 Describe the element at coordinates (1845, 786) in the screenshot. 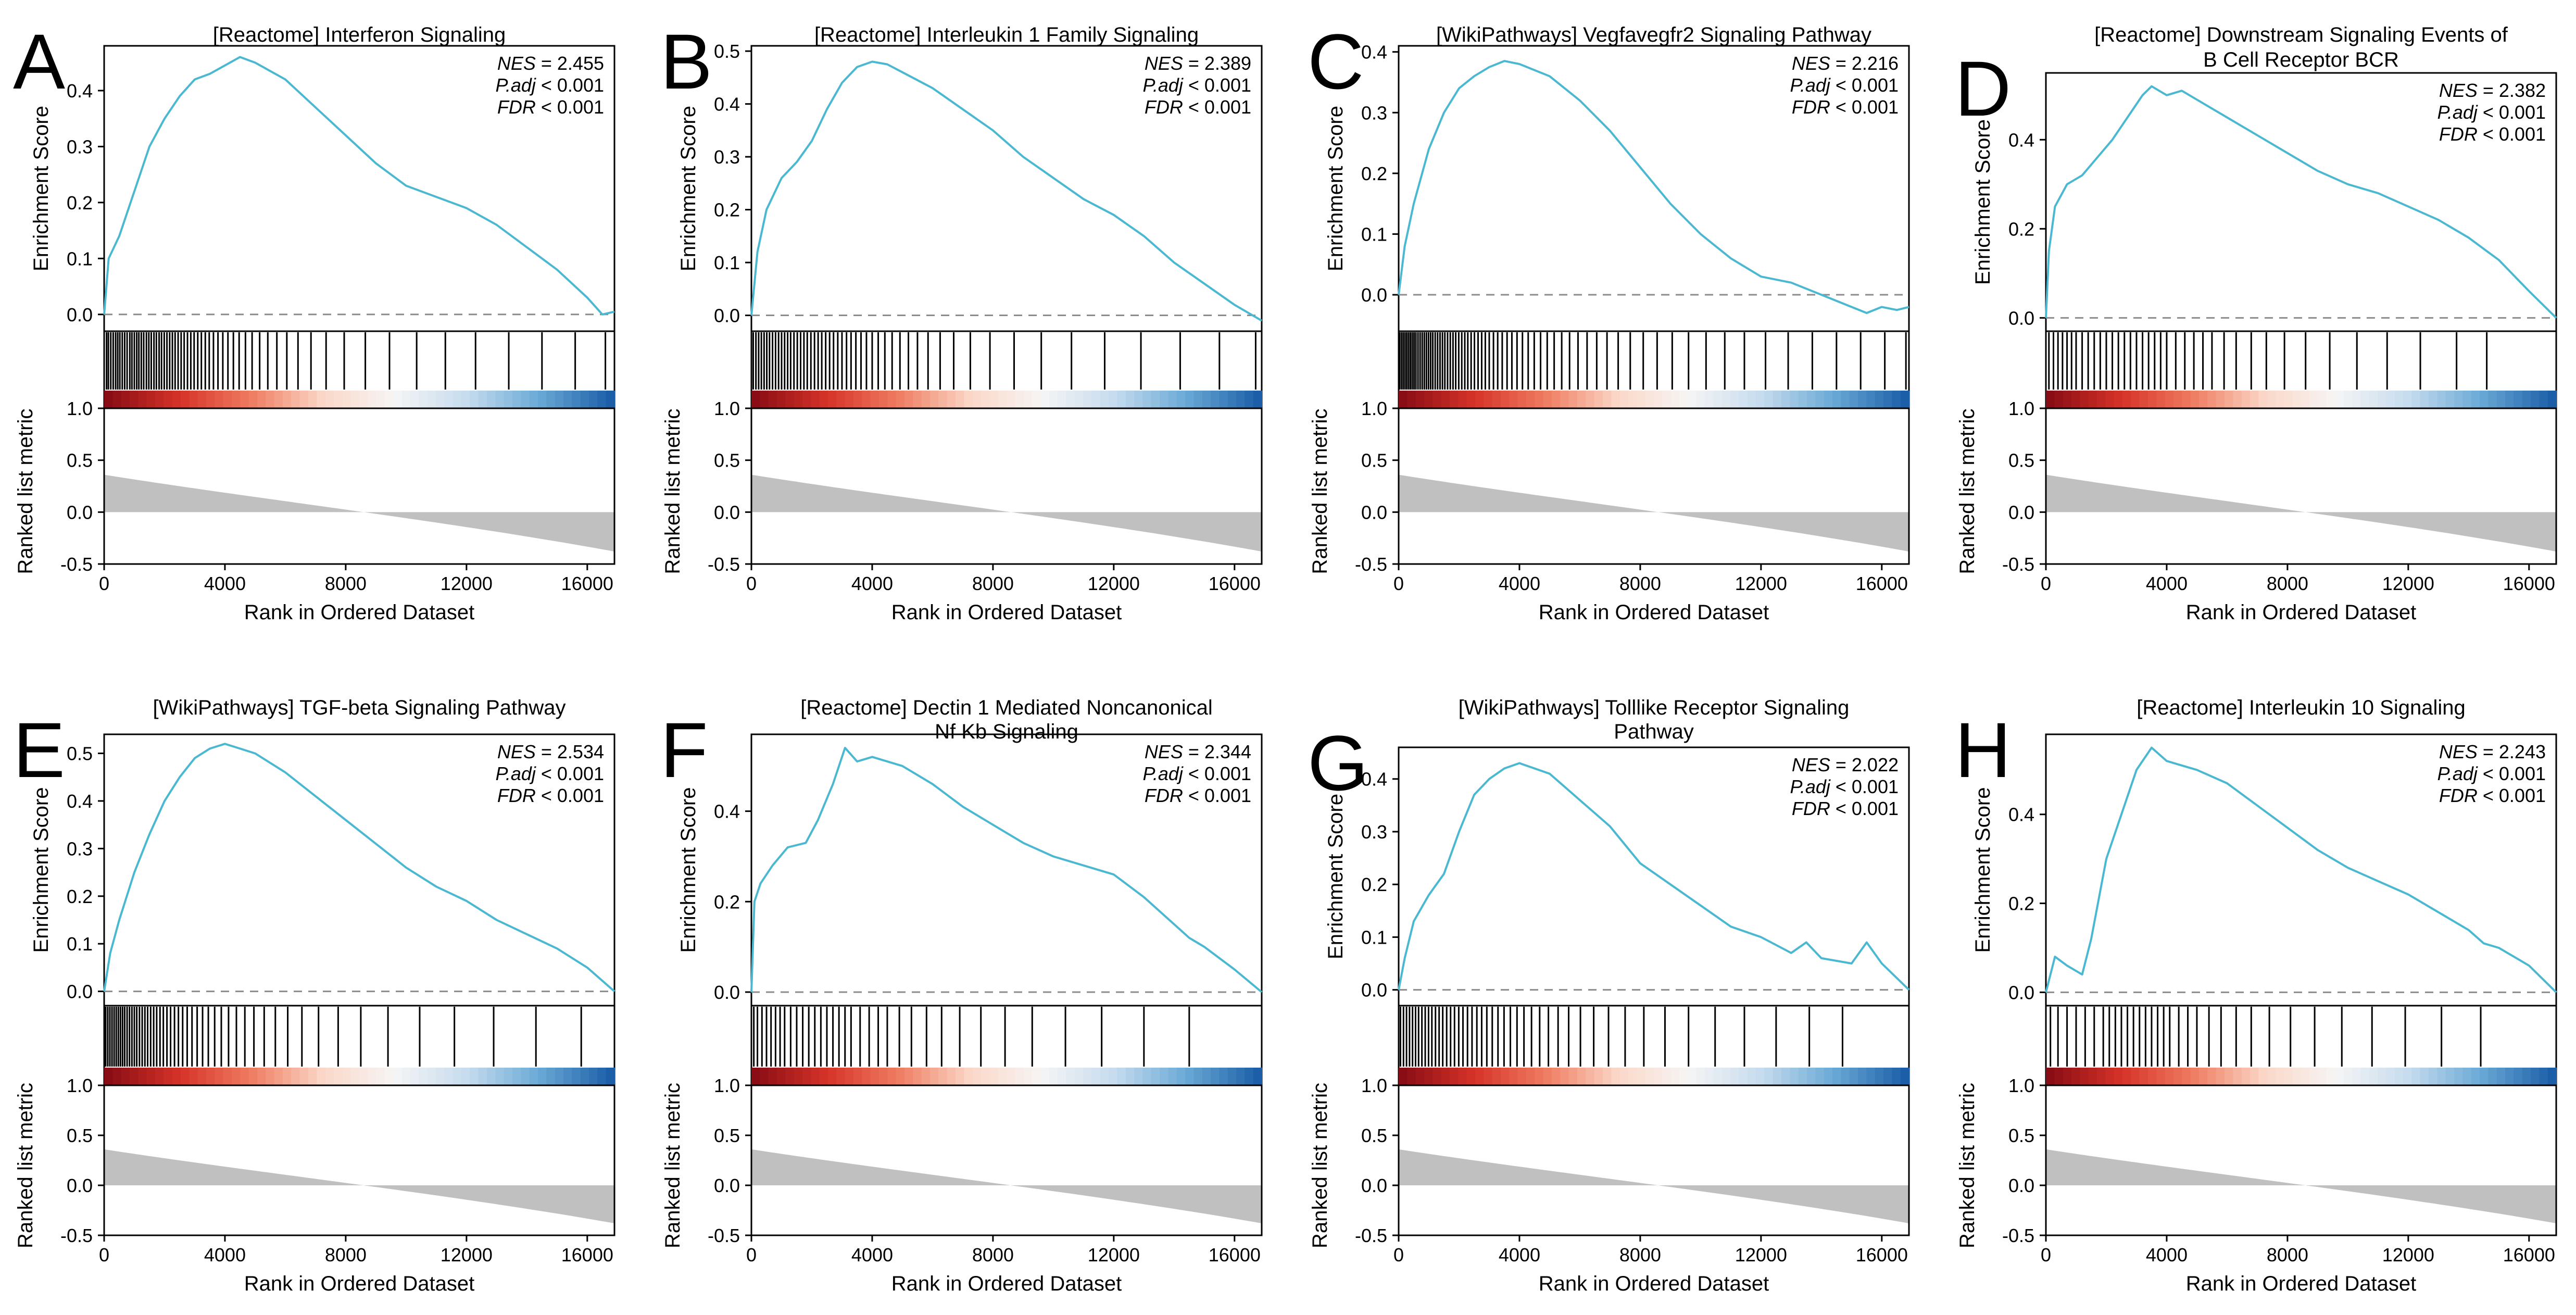

I see `stat-padj: P.adj < 0.001` at that location.